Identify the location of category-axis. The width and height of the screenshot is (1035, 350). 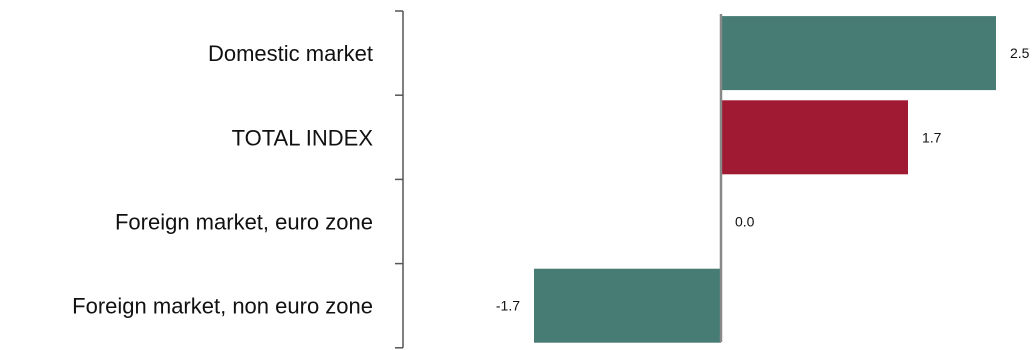
(399, 179).